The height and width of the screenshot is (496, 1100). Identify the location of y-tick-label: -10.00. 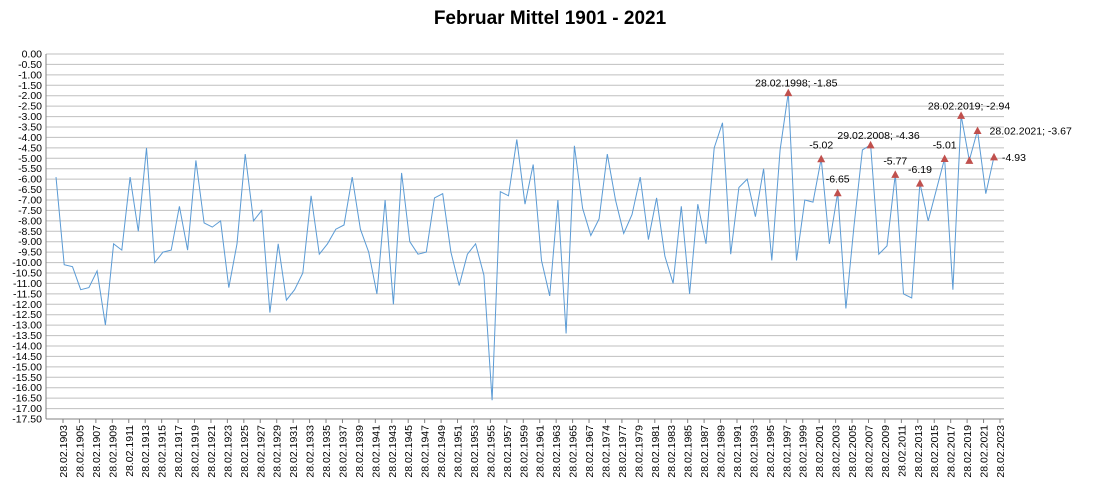
(27, 263).